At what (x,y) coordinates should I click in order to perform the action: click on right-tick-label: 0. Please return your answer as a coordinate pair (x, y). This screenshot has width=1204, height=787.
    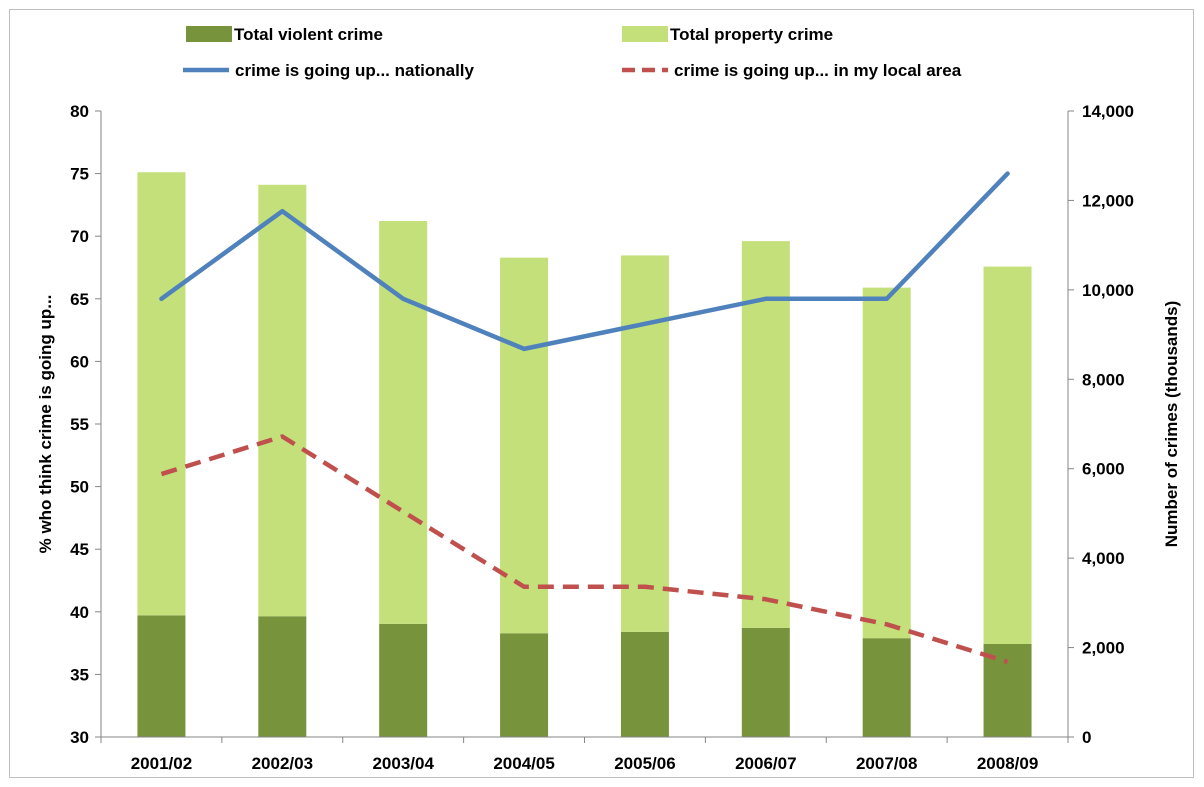
    Looking at the image, I should click on (1086, 737).